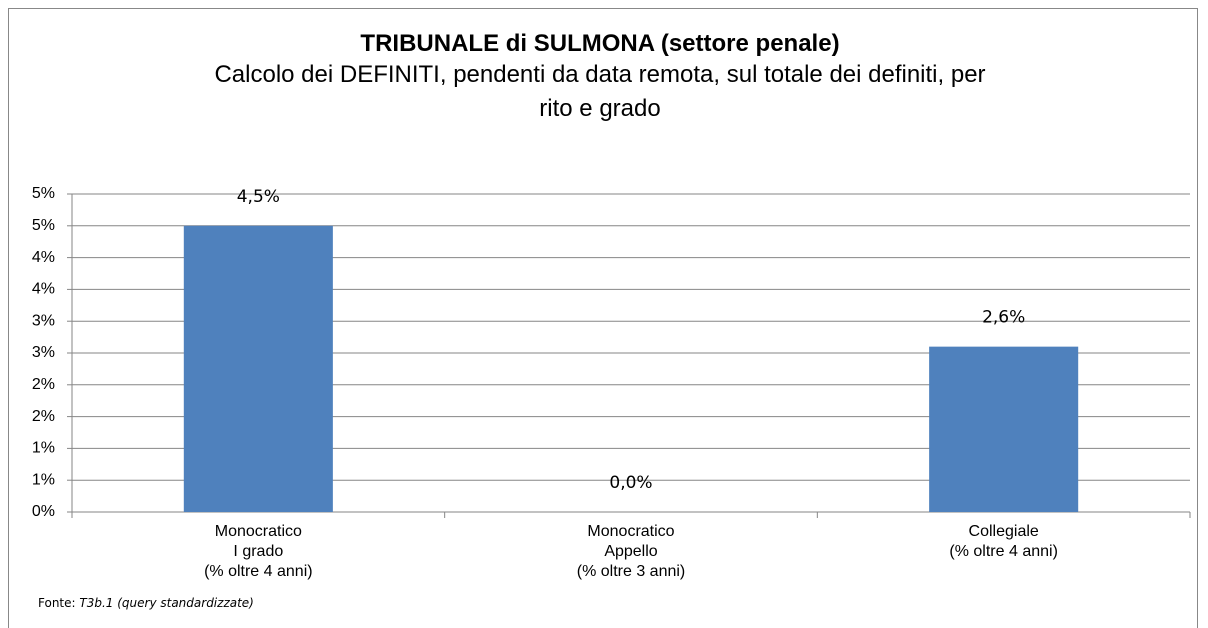 This screenshot has width=1208, height=628. I want to click on source-label: Fonte:, so click(57, 603).